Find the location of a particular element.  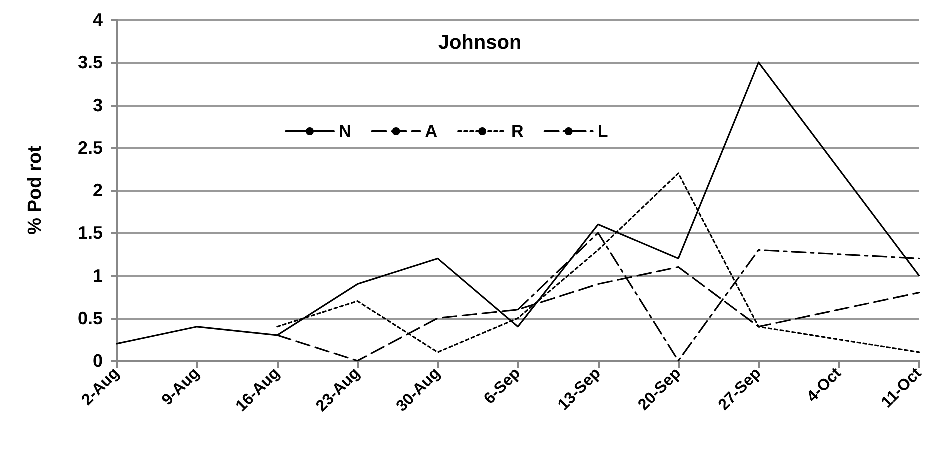

y-tick-label: 4 is located at coordinates (97, 20).